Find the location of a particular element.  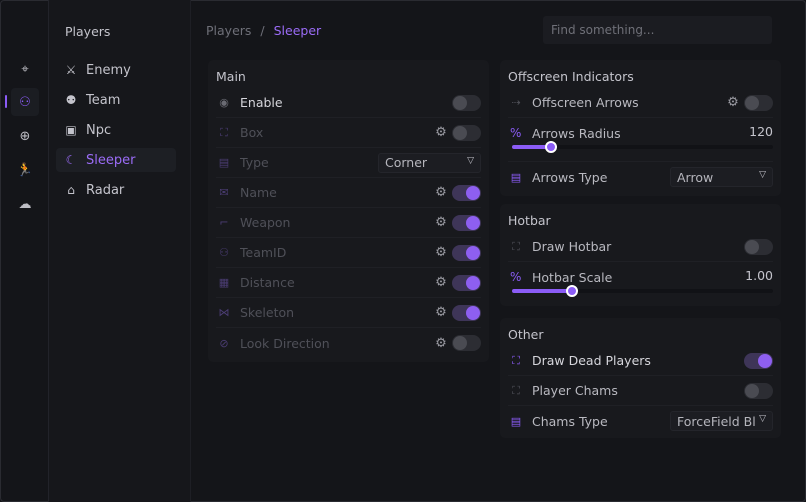

globe-icon: ⊕ is located at coordinates (25, 136).